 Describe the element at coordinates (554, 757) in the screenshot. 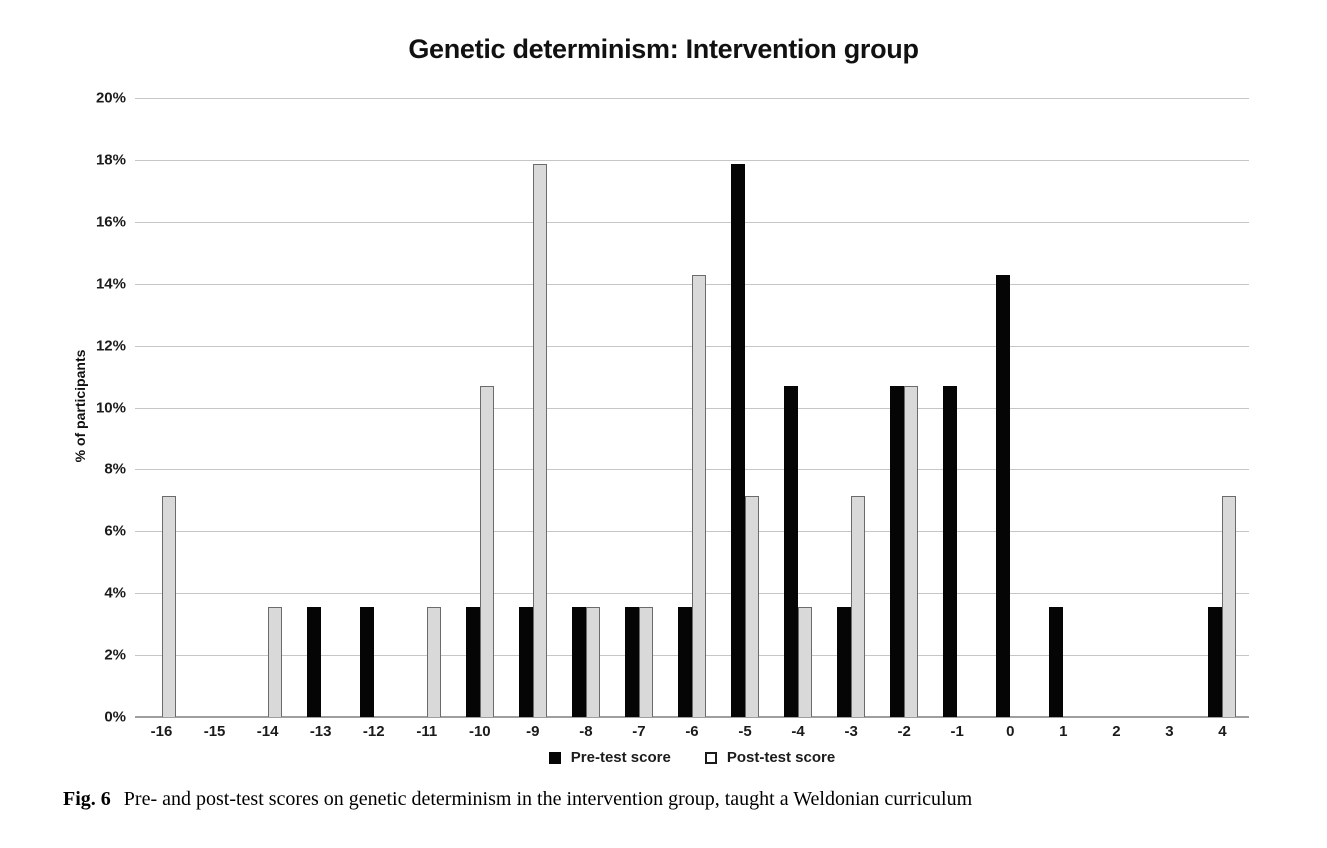

I see `pre-test-swatch-icon` at that location.